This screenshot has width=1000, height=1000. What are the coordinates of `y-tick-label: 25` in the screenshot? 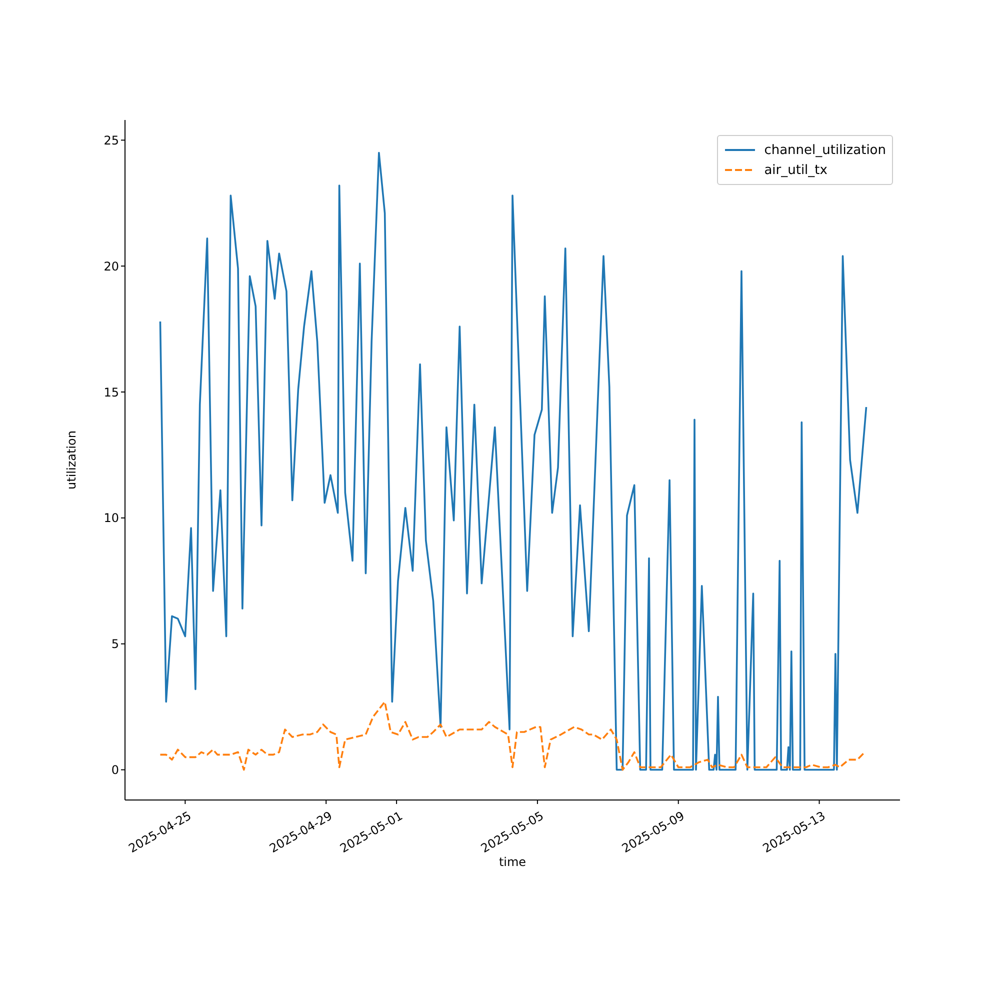 It's located at (111, 140).